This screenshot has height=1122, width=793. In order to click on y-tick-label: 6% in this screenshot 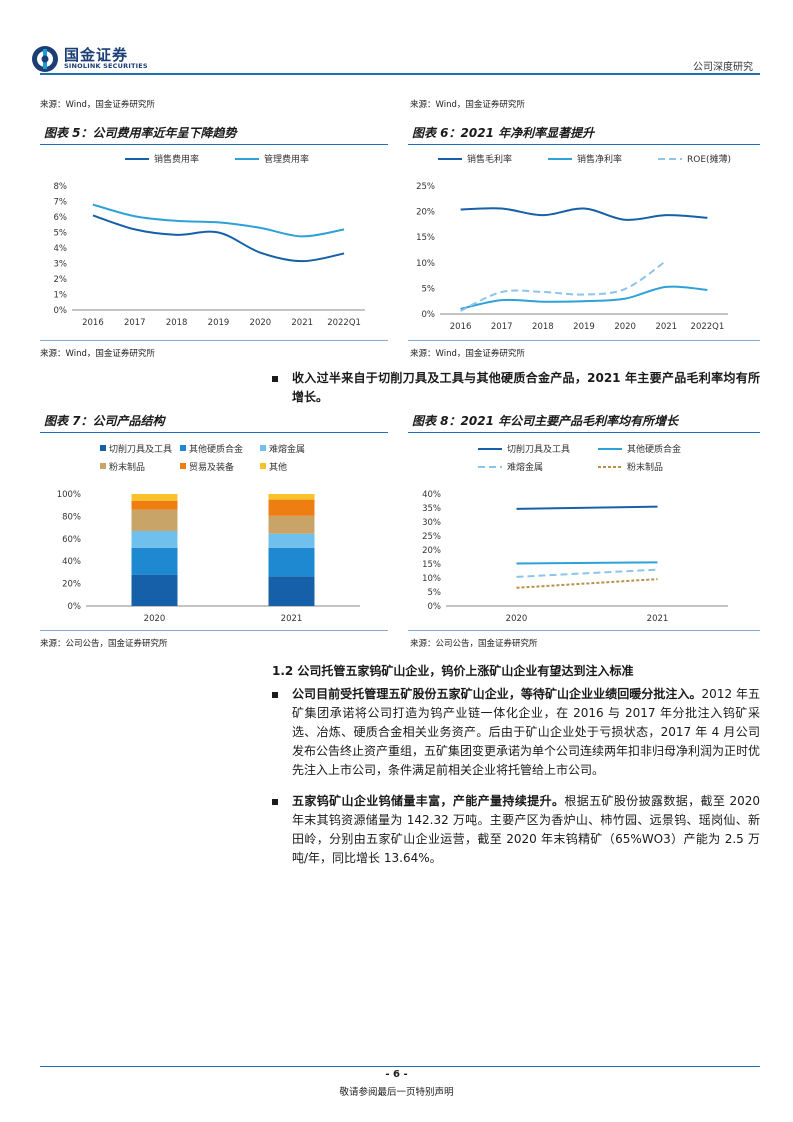, I will do `click(61, 218)`.